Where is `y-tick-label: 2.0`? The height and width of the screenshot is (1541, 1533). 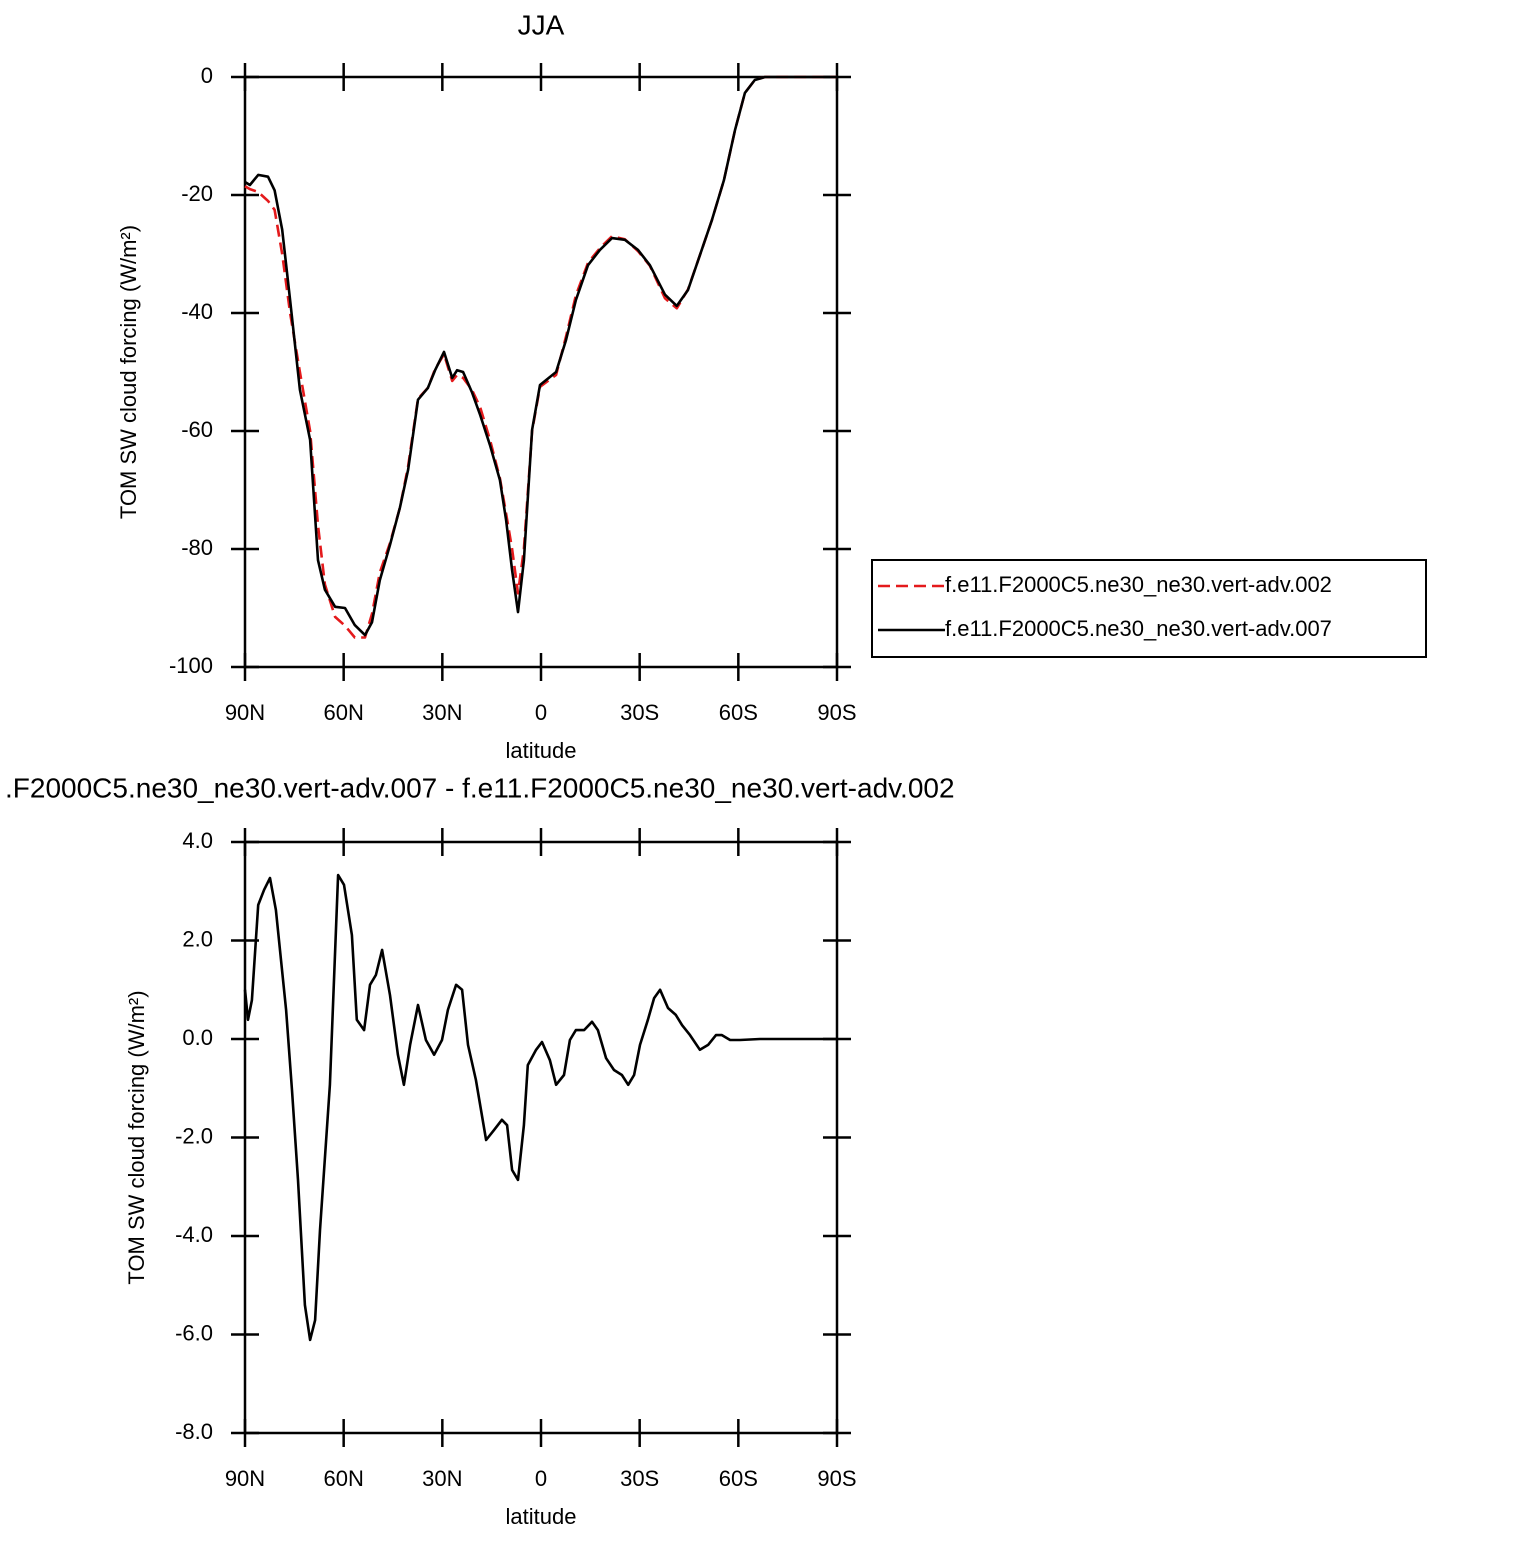
y-tick-label: 2.0 is located at coordinates (197, 938).